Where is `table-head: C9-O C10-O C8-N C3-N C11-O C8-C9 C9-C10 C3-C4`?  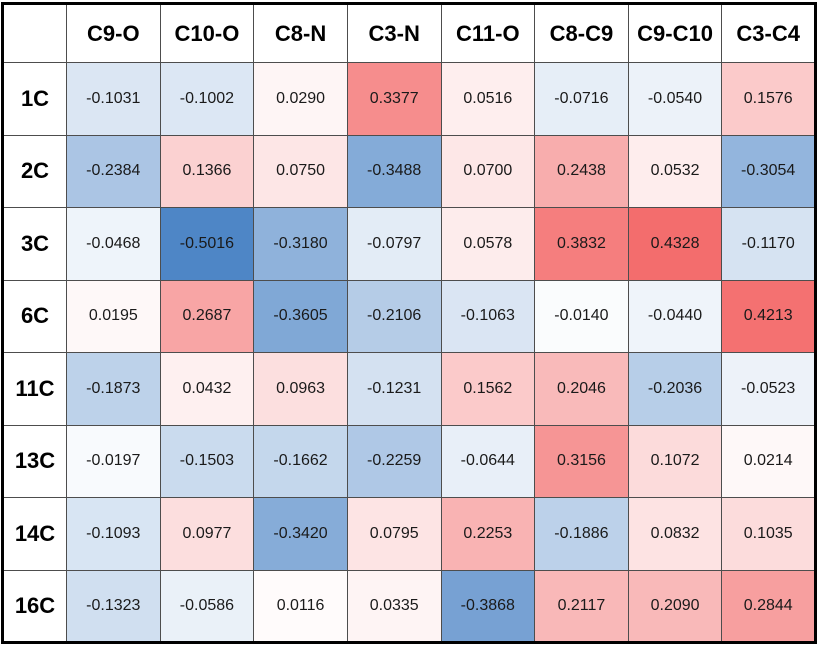 table-head: C9-O C10-O C8-N C3-N C11-O C8-C9 C9-C10 C3-C4 is located at coordinates (409, 33).